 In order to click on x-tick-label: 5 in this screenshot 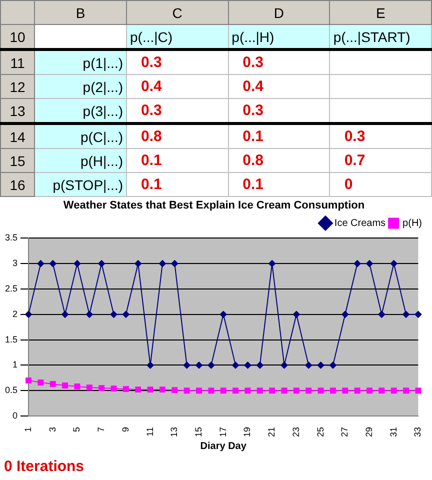, I will do `click(77, 429)`.